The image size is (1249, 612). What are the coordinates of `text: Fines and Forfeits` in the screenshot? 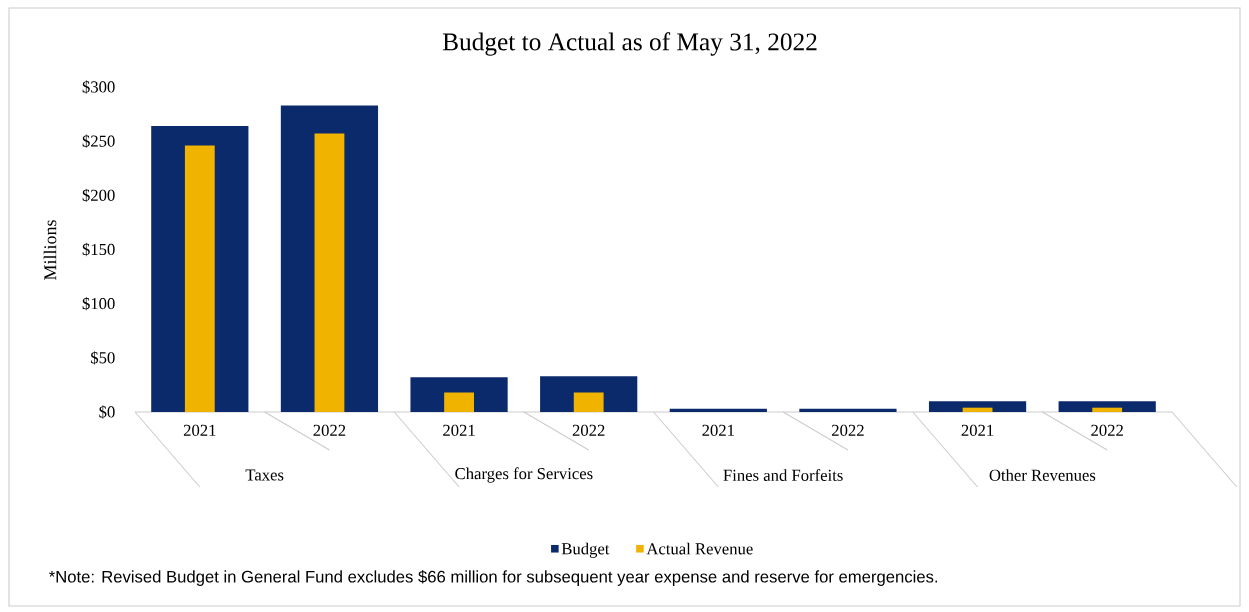 It's located at (783, 475).